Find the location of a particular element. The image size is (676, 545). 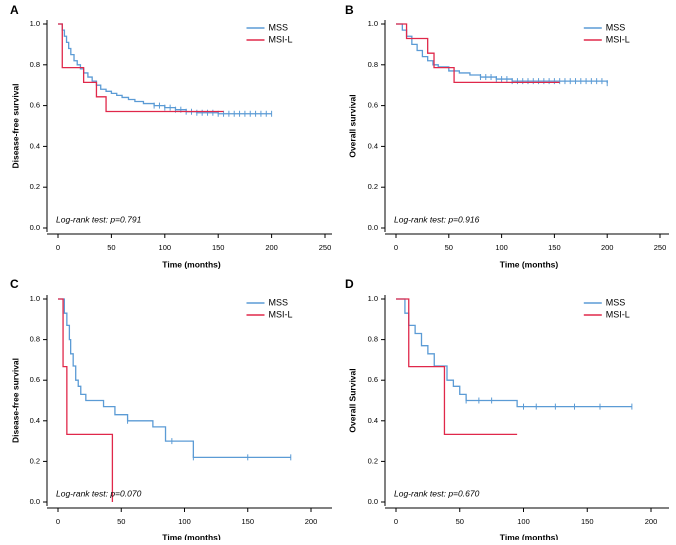

y-axis-title: Overall survival is located at coordinates (352, 125).